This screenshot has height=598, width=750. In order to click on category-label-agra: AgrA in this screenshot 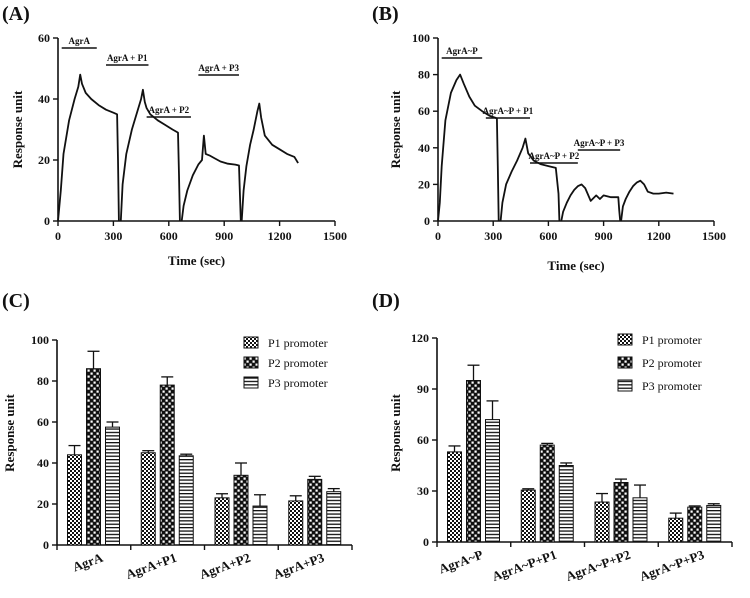, I will do `click(88, 562)`.